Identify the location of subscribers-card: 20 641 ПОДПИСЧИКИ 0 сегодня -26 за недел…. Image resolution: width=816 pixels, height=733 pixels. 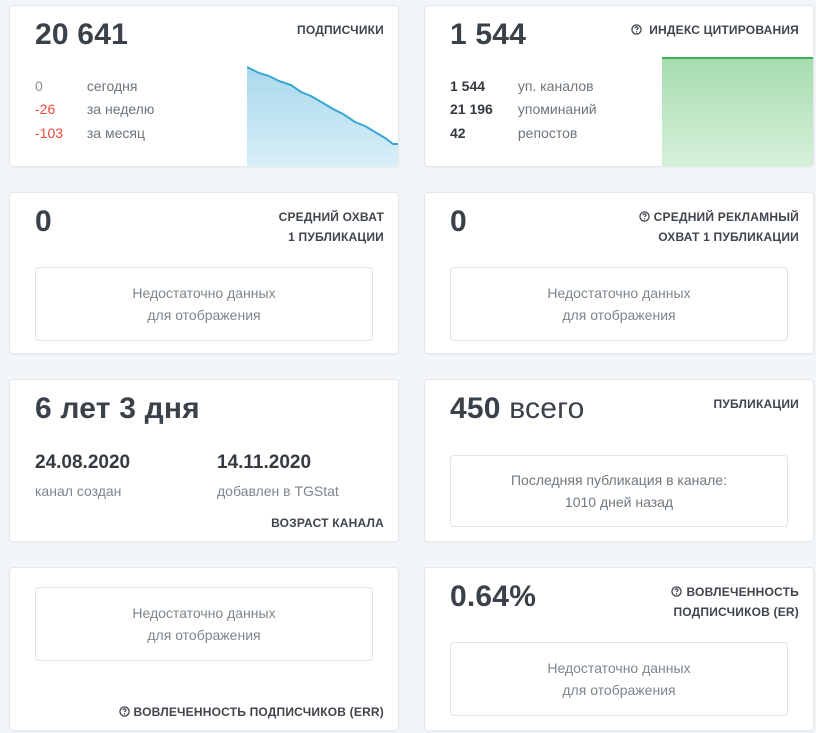
(204, 86).